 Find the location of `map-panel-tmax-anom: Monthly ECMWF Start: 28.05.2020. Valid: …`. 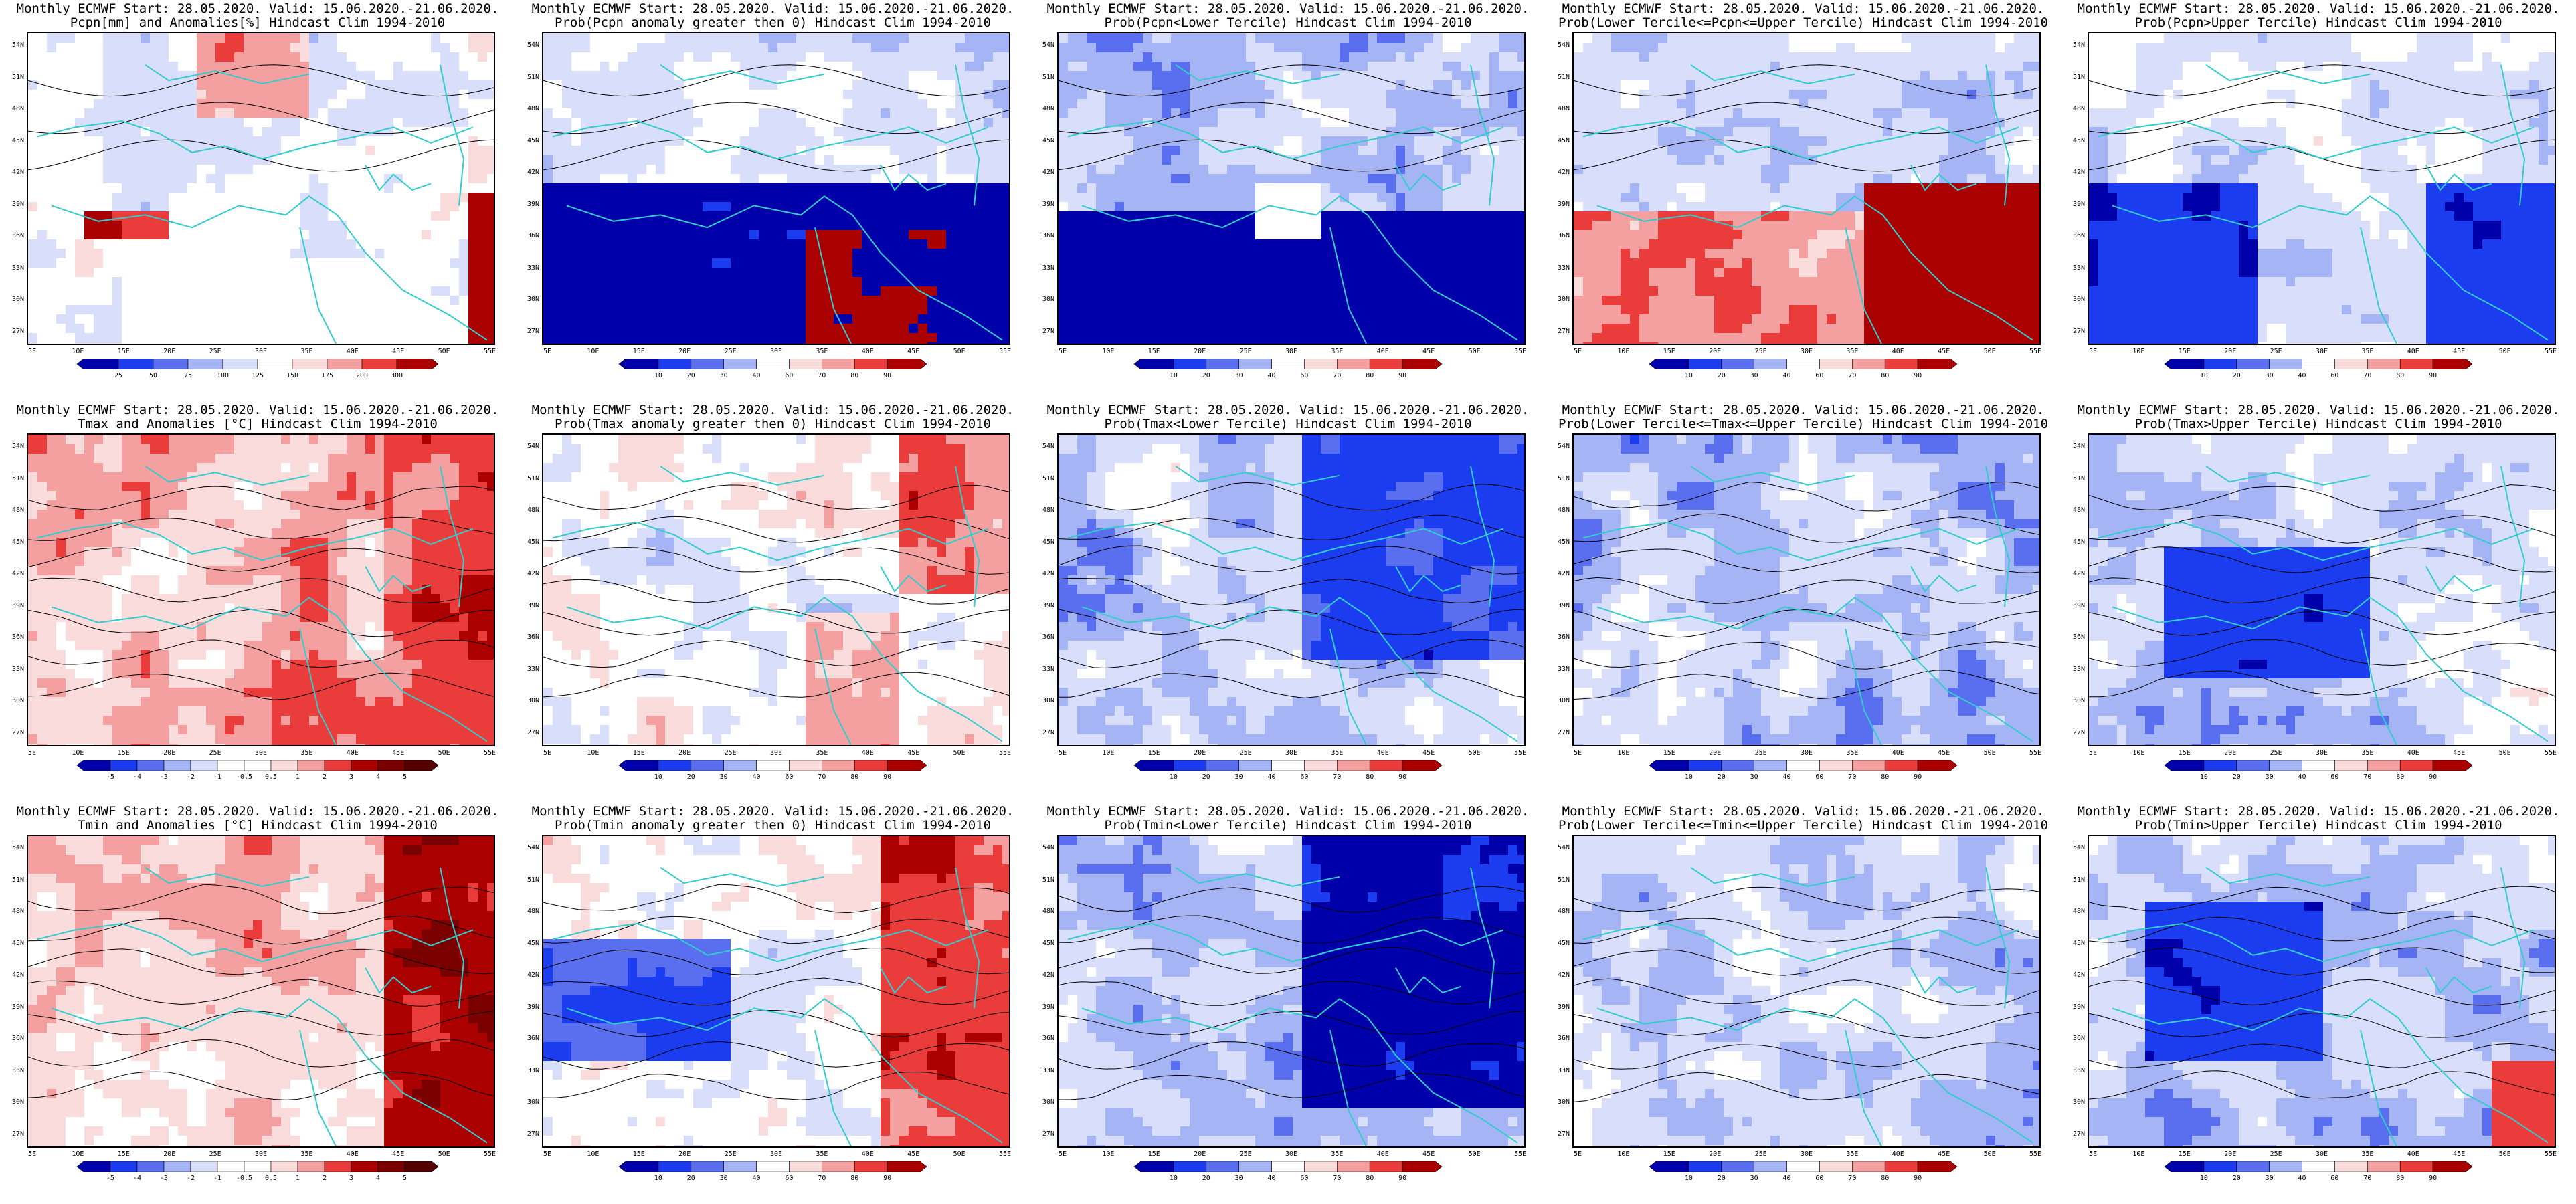

map-panel-tmax-anom: Monthly ECMWF Start: 28.05.2020. Valid: … is located at coordinates (257, 602).